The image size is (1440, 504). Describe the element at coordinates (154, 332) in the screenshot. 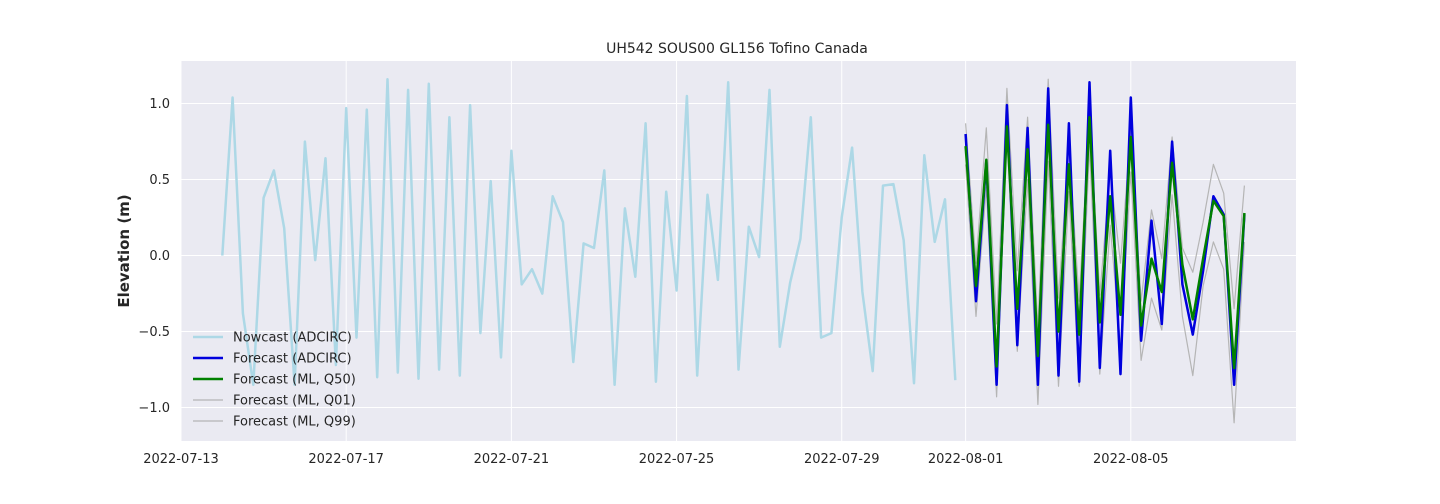

I see `y-tick-label: −0.5` at that location.